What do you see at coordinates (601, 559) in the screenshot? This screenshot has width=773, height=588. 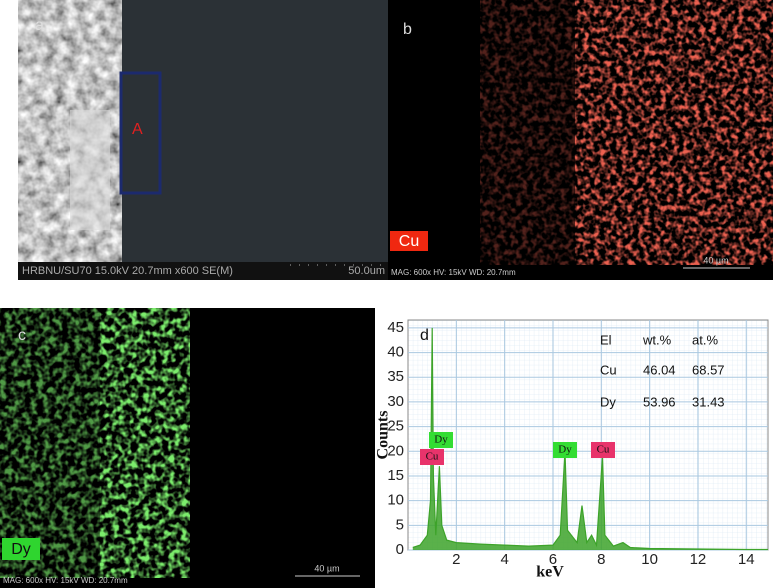 I see `x-tick-label: 8` at bounding box center [601, 559].